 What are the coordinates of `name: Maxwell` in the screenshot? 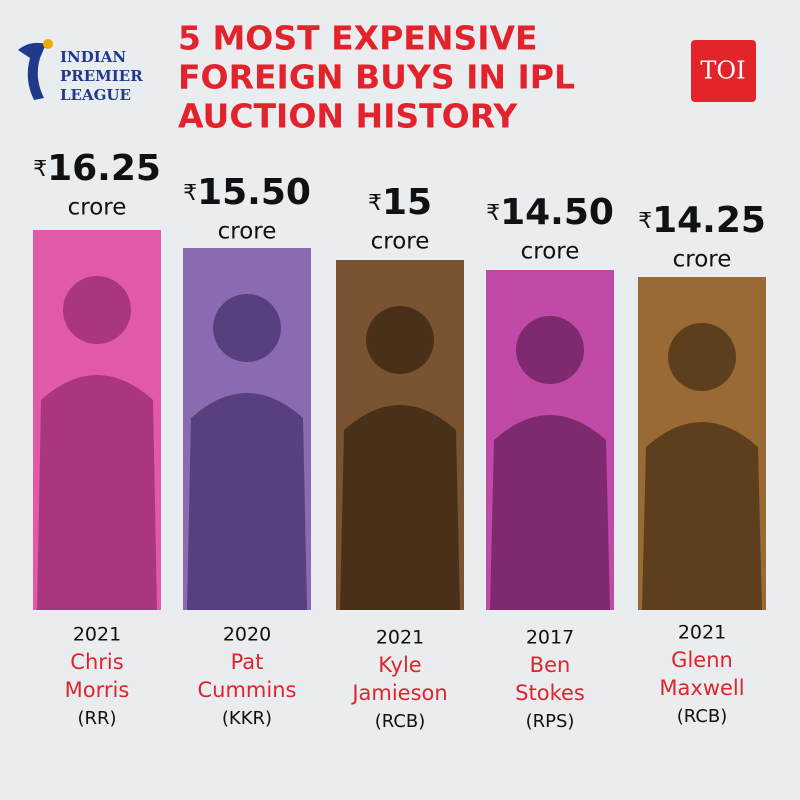 It's located at (701, 688).